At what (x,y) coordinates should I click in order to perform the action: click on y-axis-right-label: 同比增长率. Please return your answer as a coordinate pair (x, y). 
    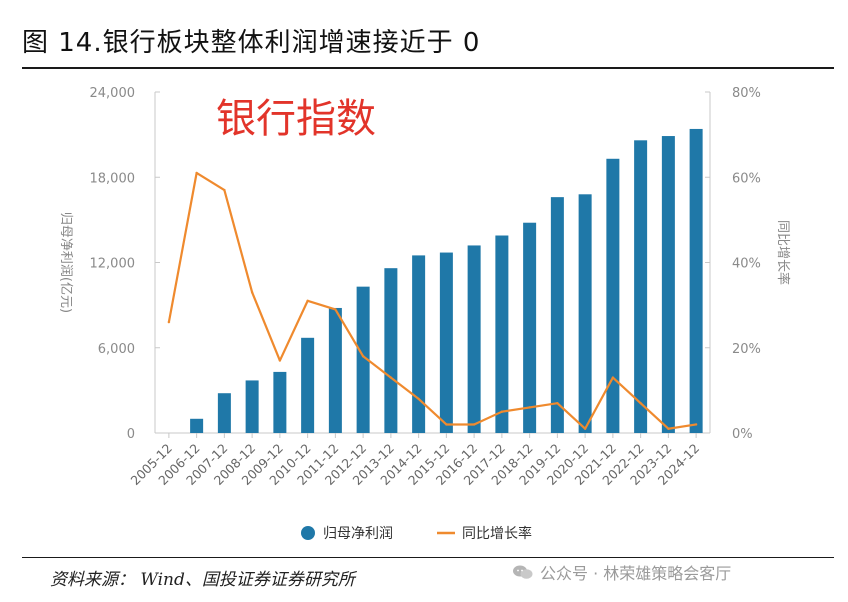
    Looking at the image, I should click on (783, 252).